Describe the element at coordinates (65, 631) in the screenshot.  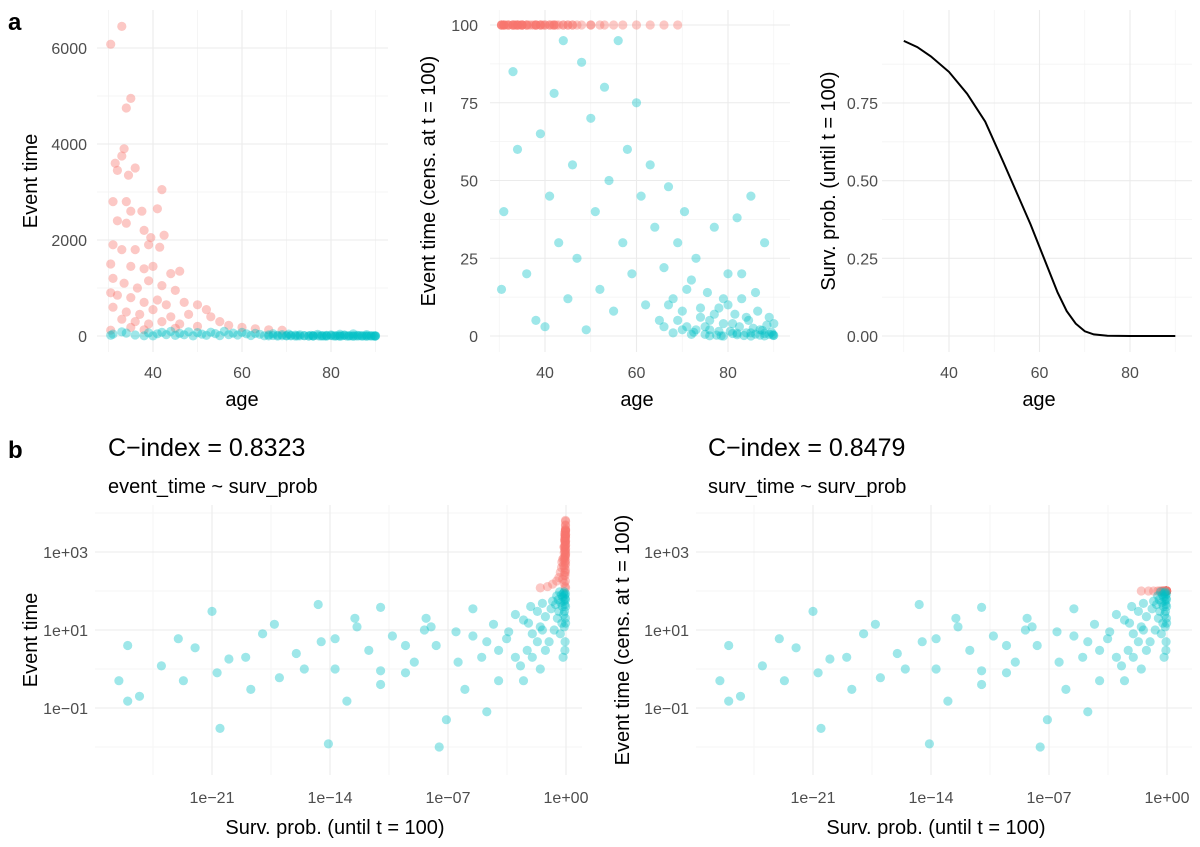
I see `y-tick-label: 1e+01` at that location.